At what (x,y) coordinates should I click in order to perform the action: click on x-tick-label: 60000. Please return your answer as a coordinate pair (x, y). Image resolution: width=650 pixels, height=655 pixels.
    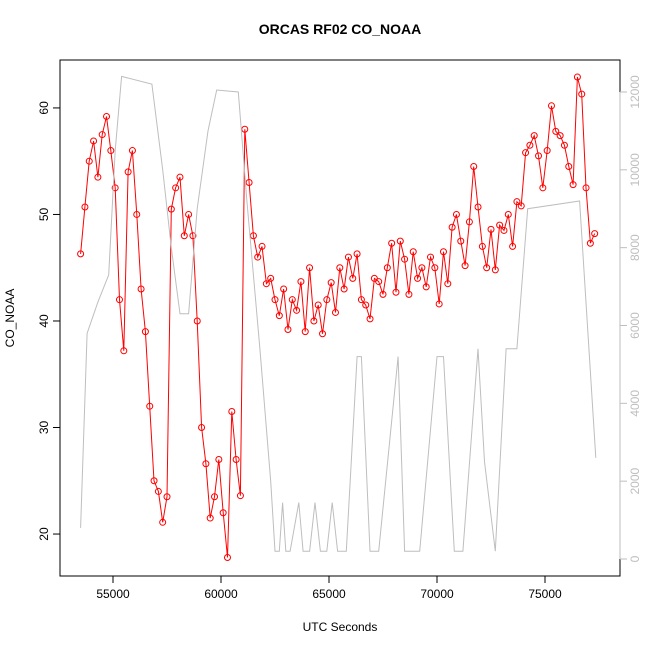
    Looking at the image, I should click on (221, 594).